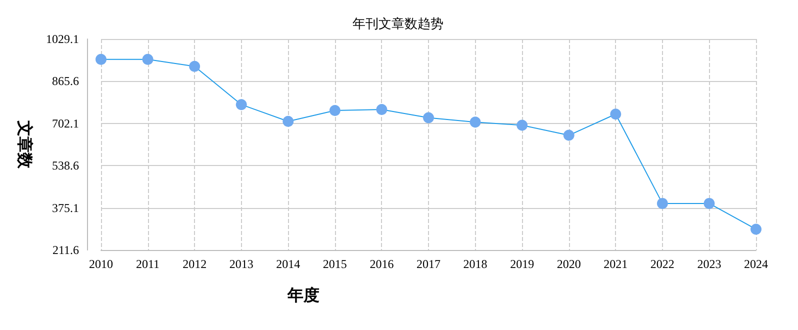 The image size is (798, 330). What do you see at coordinates (303, 295) in the screenshot?
I see `x-axis-title: 年度` at bounding box center [303, 295].